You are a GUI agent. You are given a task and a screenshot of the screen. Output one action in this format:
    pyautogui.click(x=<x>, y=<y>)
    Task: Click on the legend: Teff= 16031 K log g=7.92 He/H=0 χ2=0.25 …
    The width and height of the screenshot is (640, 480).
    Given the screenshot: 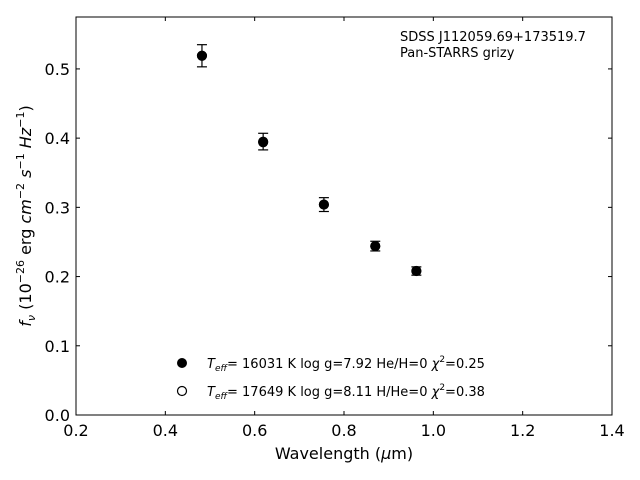 What is the action you would take?
    pyautogui.click(x=330, y=378)
    